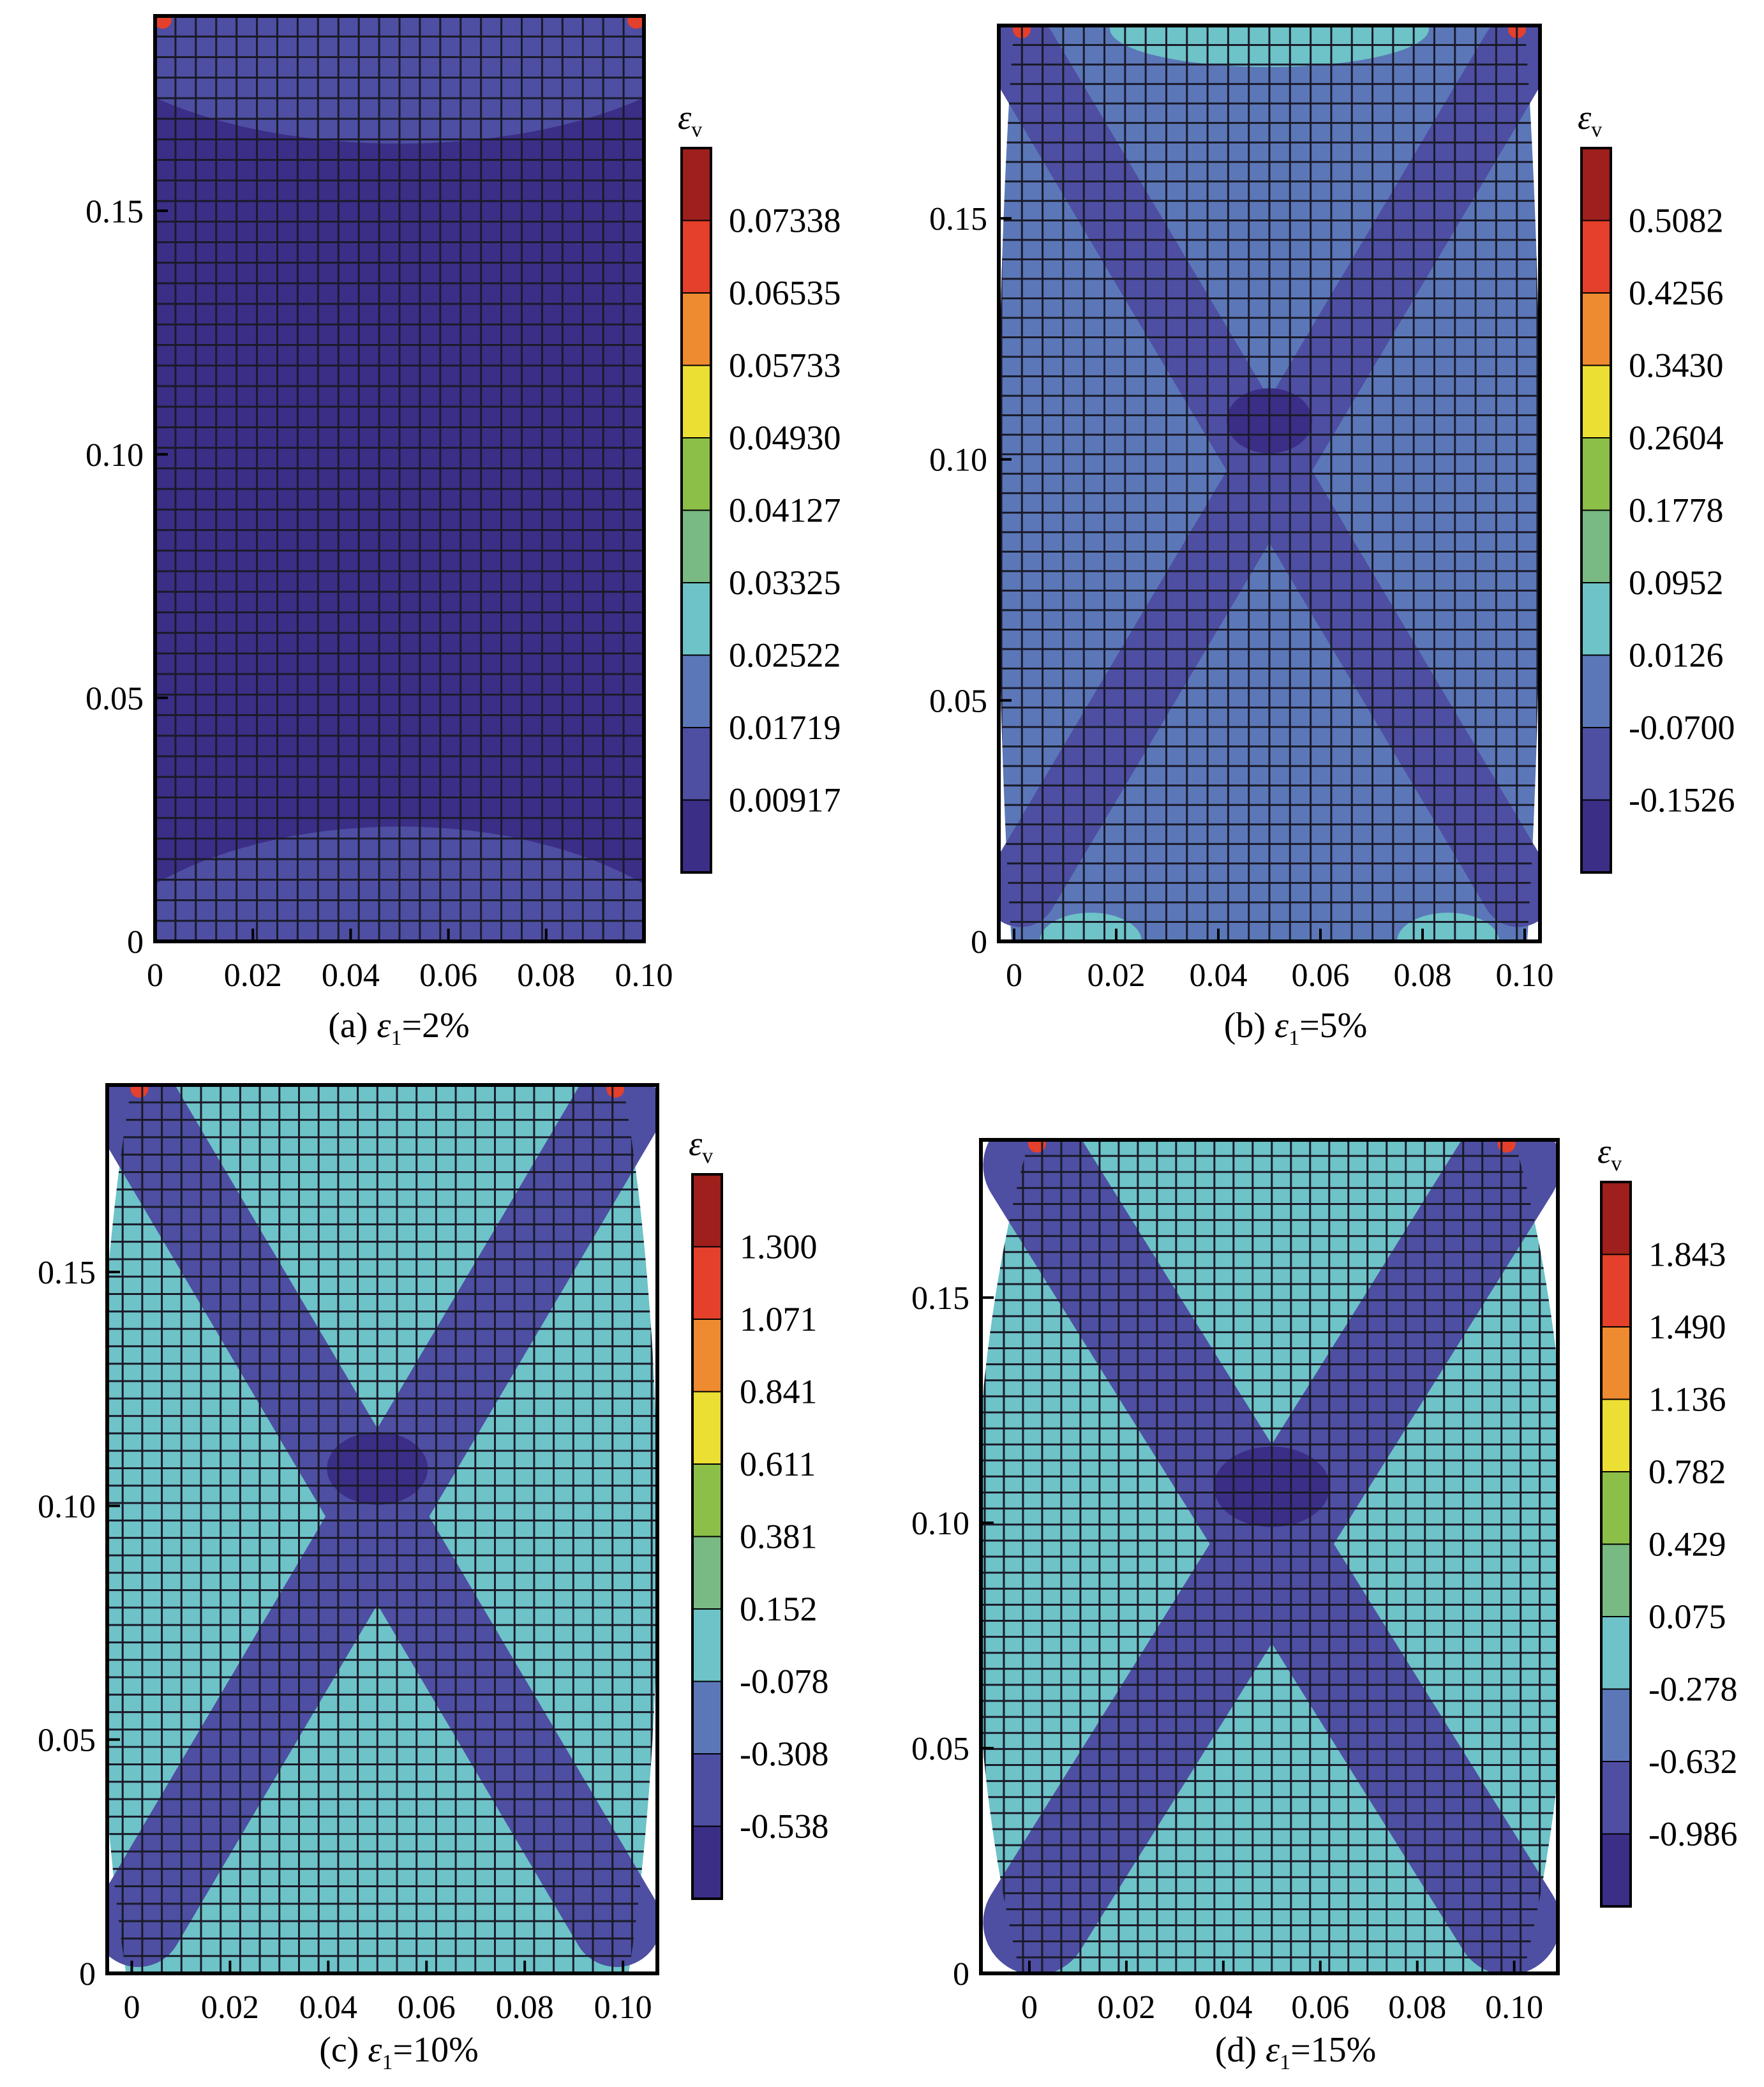 This screenshot has height=2087, width=1764. Describe the element at coordinates (1687, 1399) in the screenshot. I see `colorbar-label: 1.136` at that location.